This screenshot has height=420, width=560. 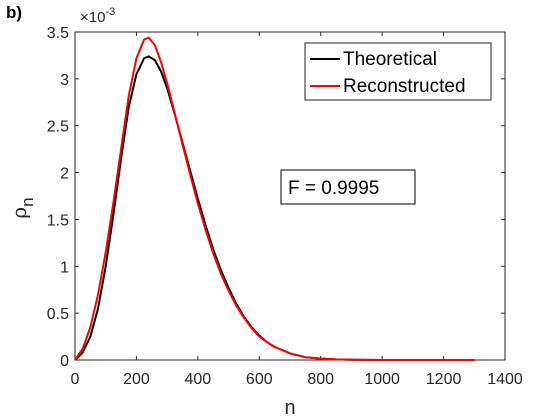 I want to click on x-tick-label: 0, so click(x=75, y=379).